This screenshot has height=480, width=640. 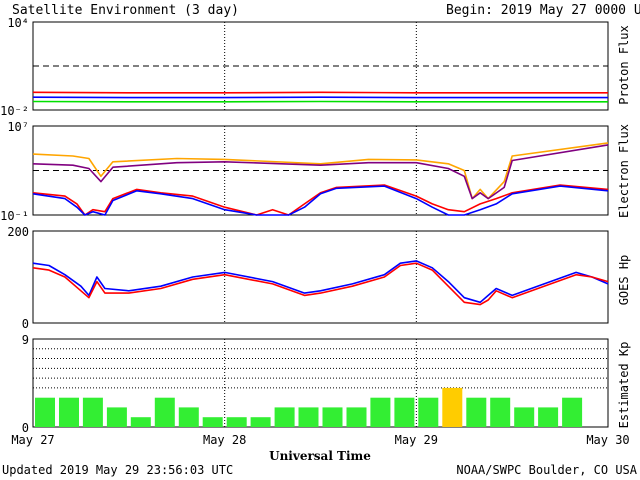 What do you see at coordinates (546, 470) in the screenshot?
I see `credit: NOAA/SWPC Boulder, CO USA` at bounding box center [546, 470].